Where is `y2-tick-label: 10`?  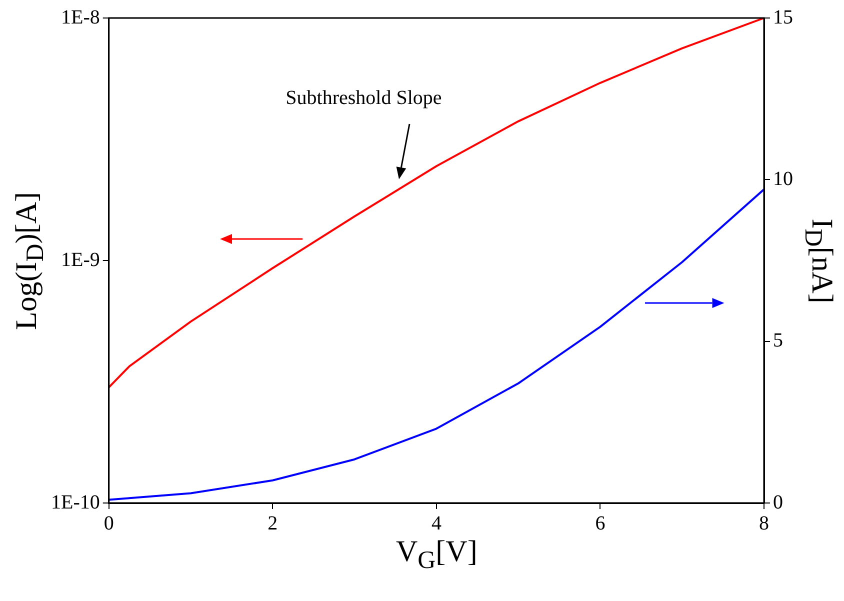 y2-tick-label: 10 is located at coordinates (783, 179).